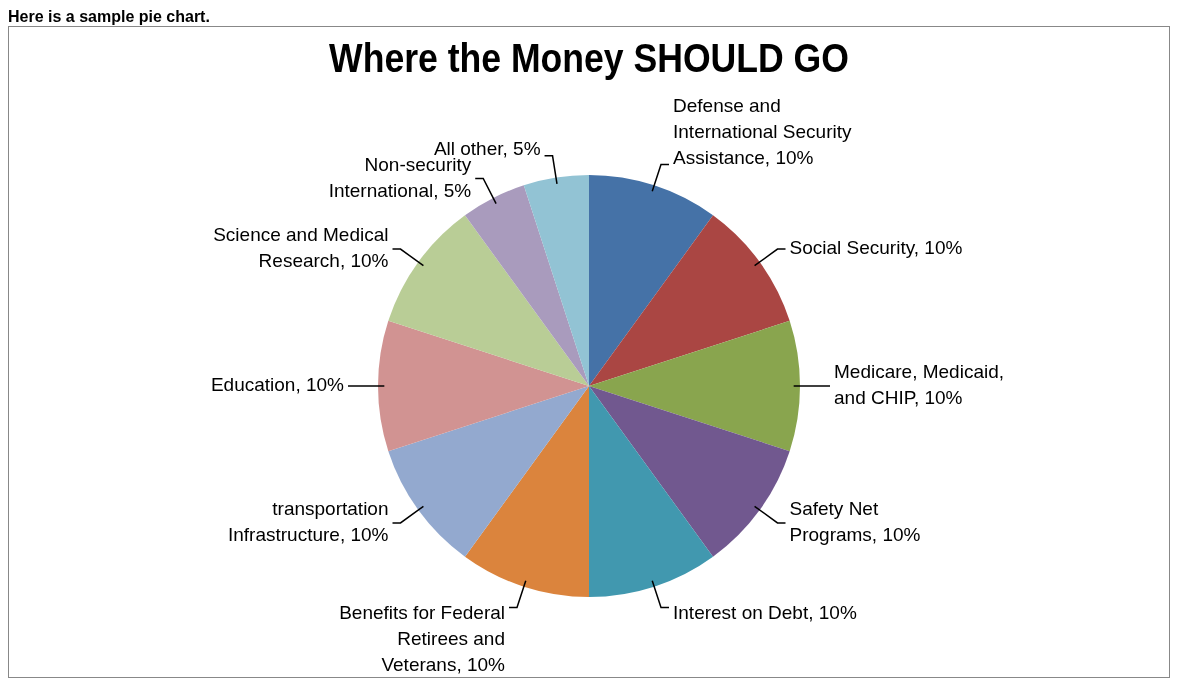 This screenshot has width=1179, height=681. Describe the element at coordinates (589, 58) in the screenshot. I see `chart-title: Where the Money SHOULD GO` at that location.